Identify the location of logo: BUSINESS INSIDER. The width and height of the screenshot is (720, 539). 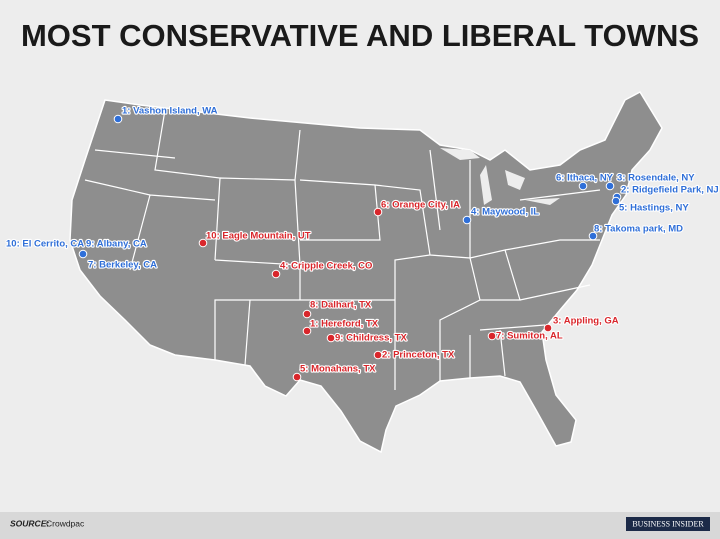
(668, 523).